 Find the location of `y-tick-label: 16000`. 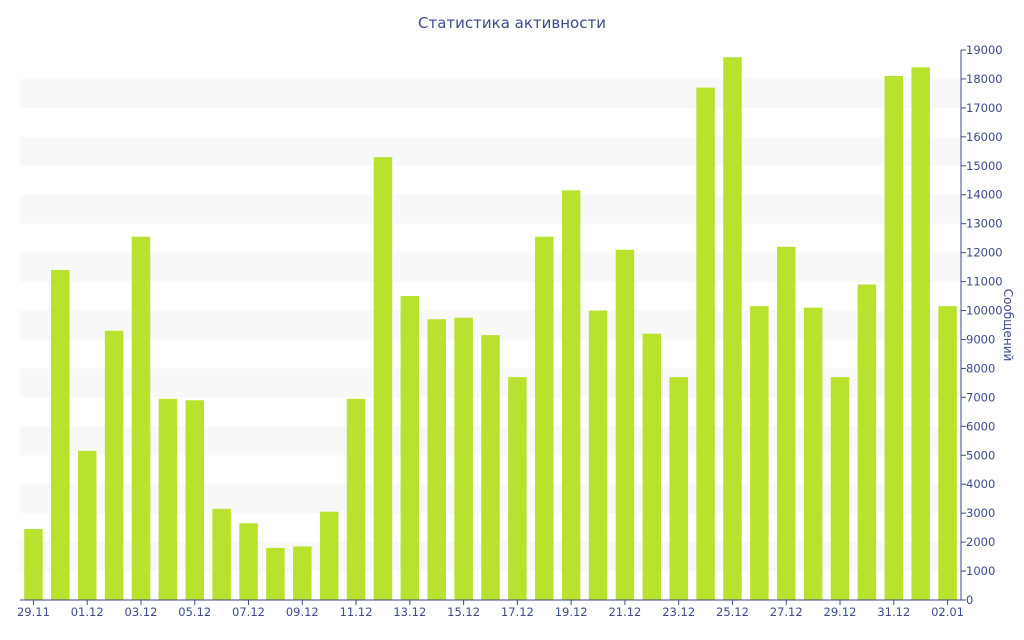

y-tick-label: 16000 is located at coordinates (984, 137).